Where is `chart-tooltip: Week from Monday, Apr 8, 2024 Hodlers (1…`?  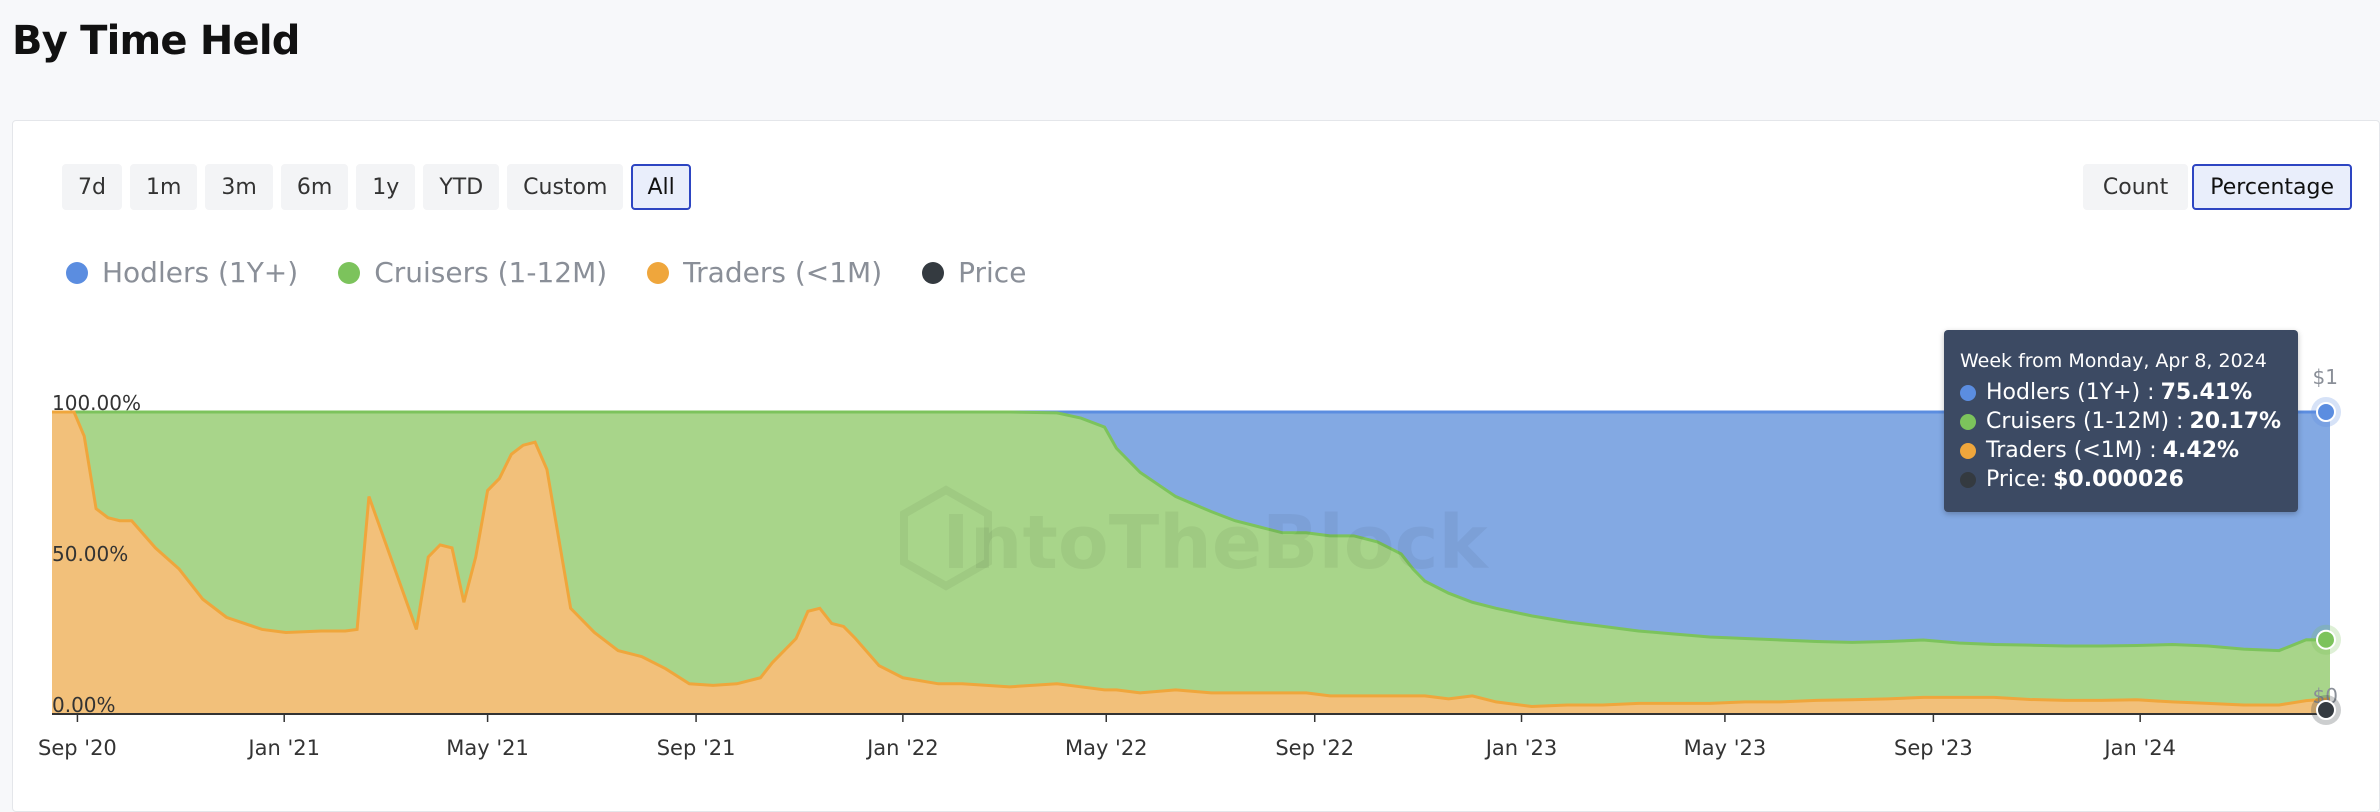 chart-tooltip: Week from Monday, Apr 8, 2024 Hodlers (1… is located at coordinates (2121, 421).